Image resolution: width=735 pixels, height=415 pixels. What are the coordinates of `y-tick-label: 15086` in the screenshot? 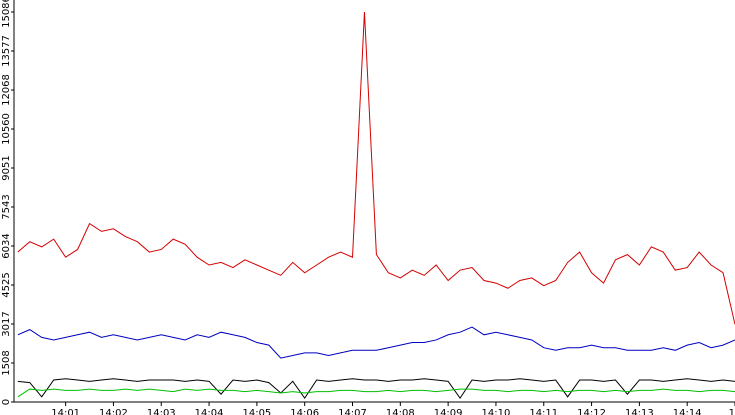 It's located at (6, 14).